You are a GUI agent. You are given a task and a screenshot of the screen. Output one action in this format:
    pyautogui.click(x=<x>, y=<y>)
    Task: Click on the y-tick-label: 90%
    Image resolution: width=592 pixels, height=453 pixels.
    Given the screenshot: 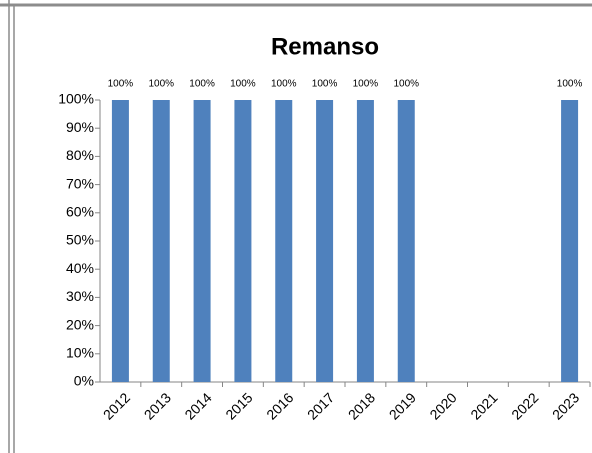 What is the action you would take?
    pyautogui.click(x=80, y=127)
    